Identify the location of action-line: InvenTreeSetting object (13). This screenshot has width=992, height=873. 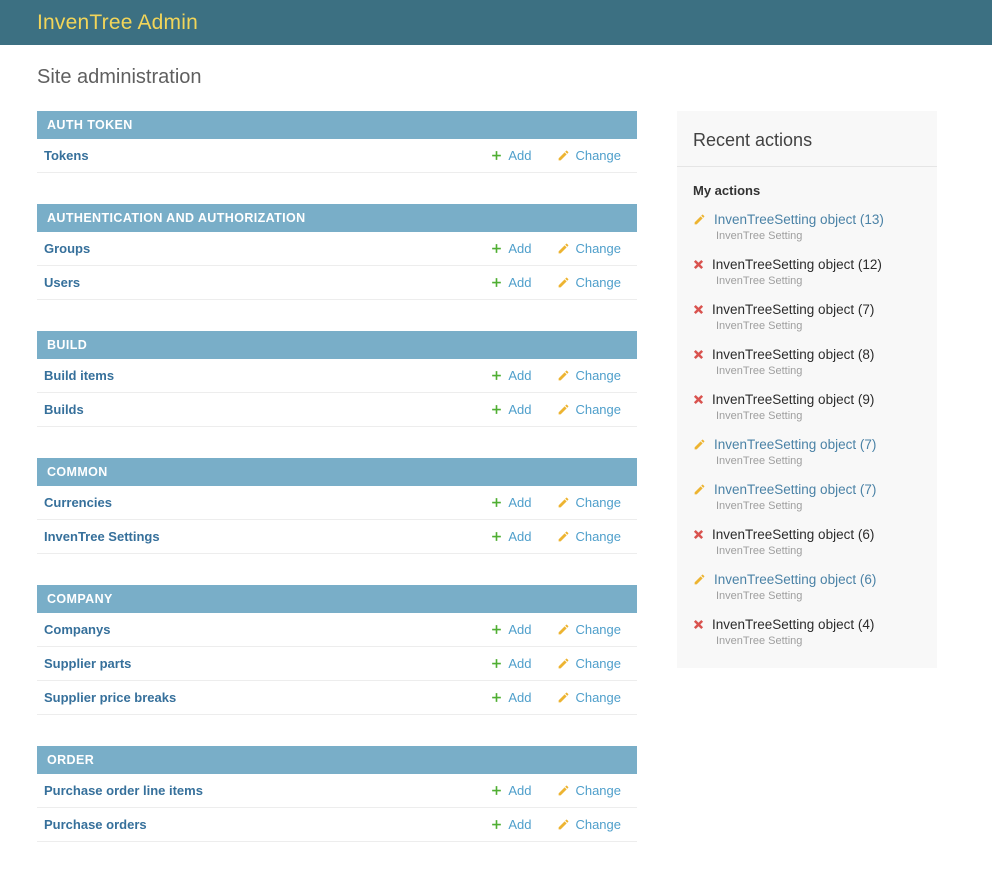
(807, 219).